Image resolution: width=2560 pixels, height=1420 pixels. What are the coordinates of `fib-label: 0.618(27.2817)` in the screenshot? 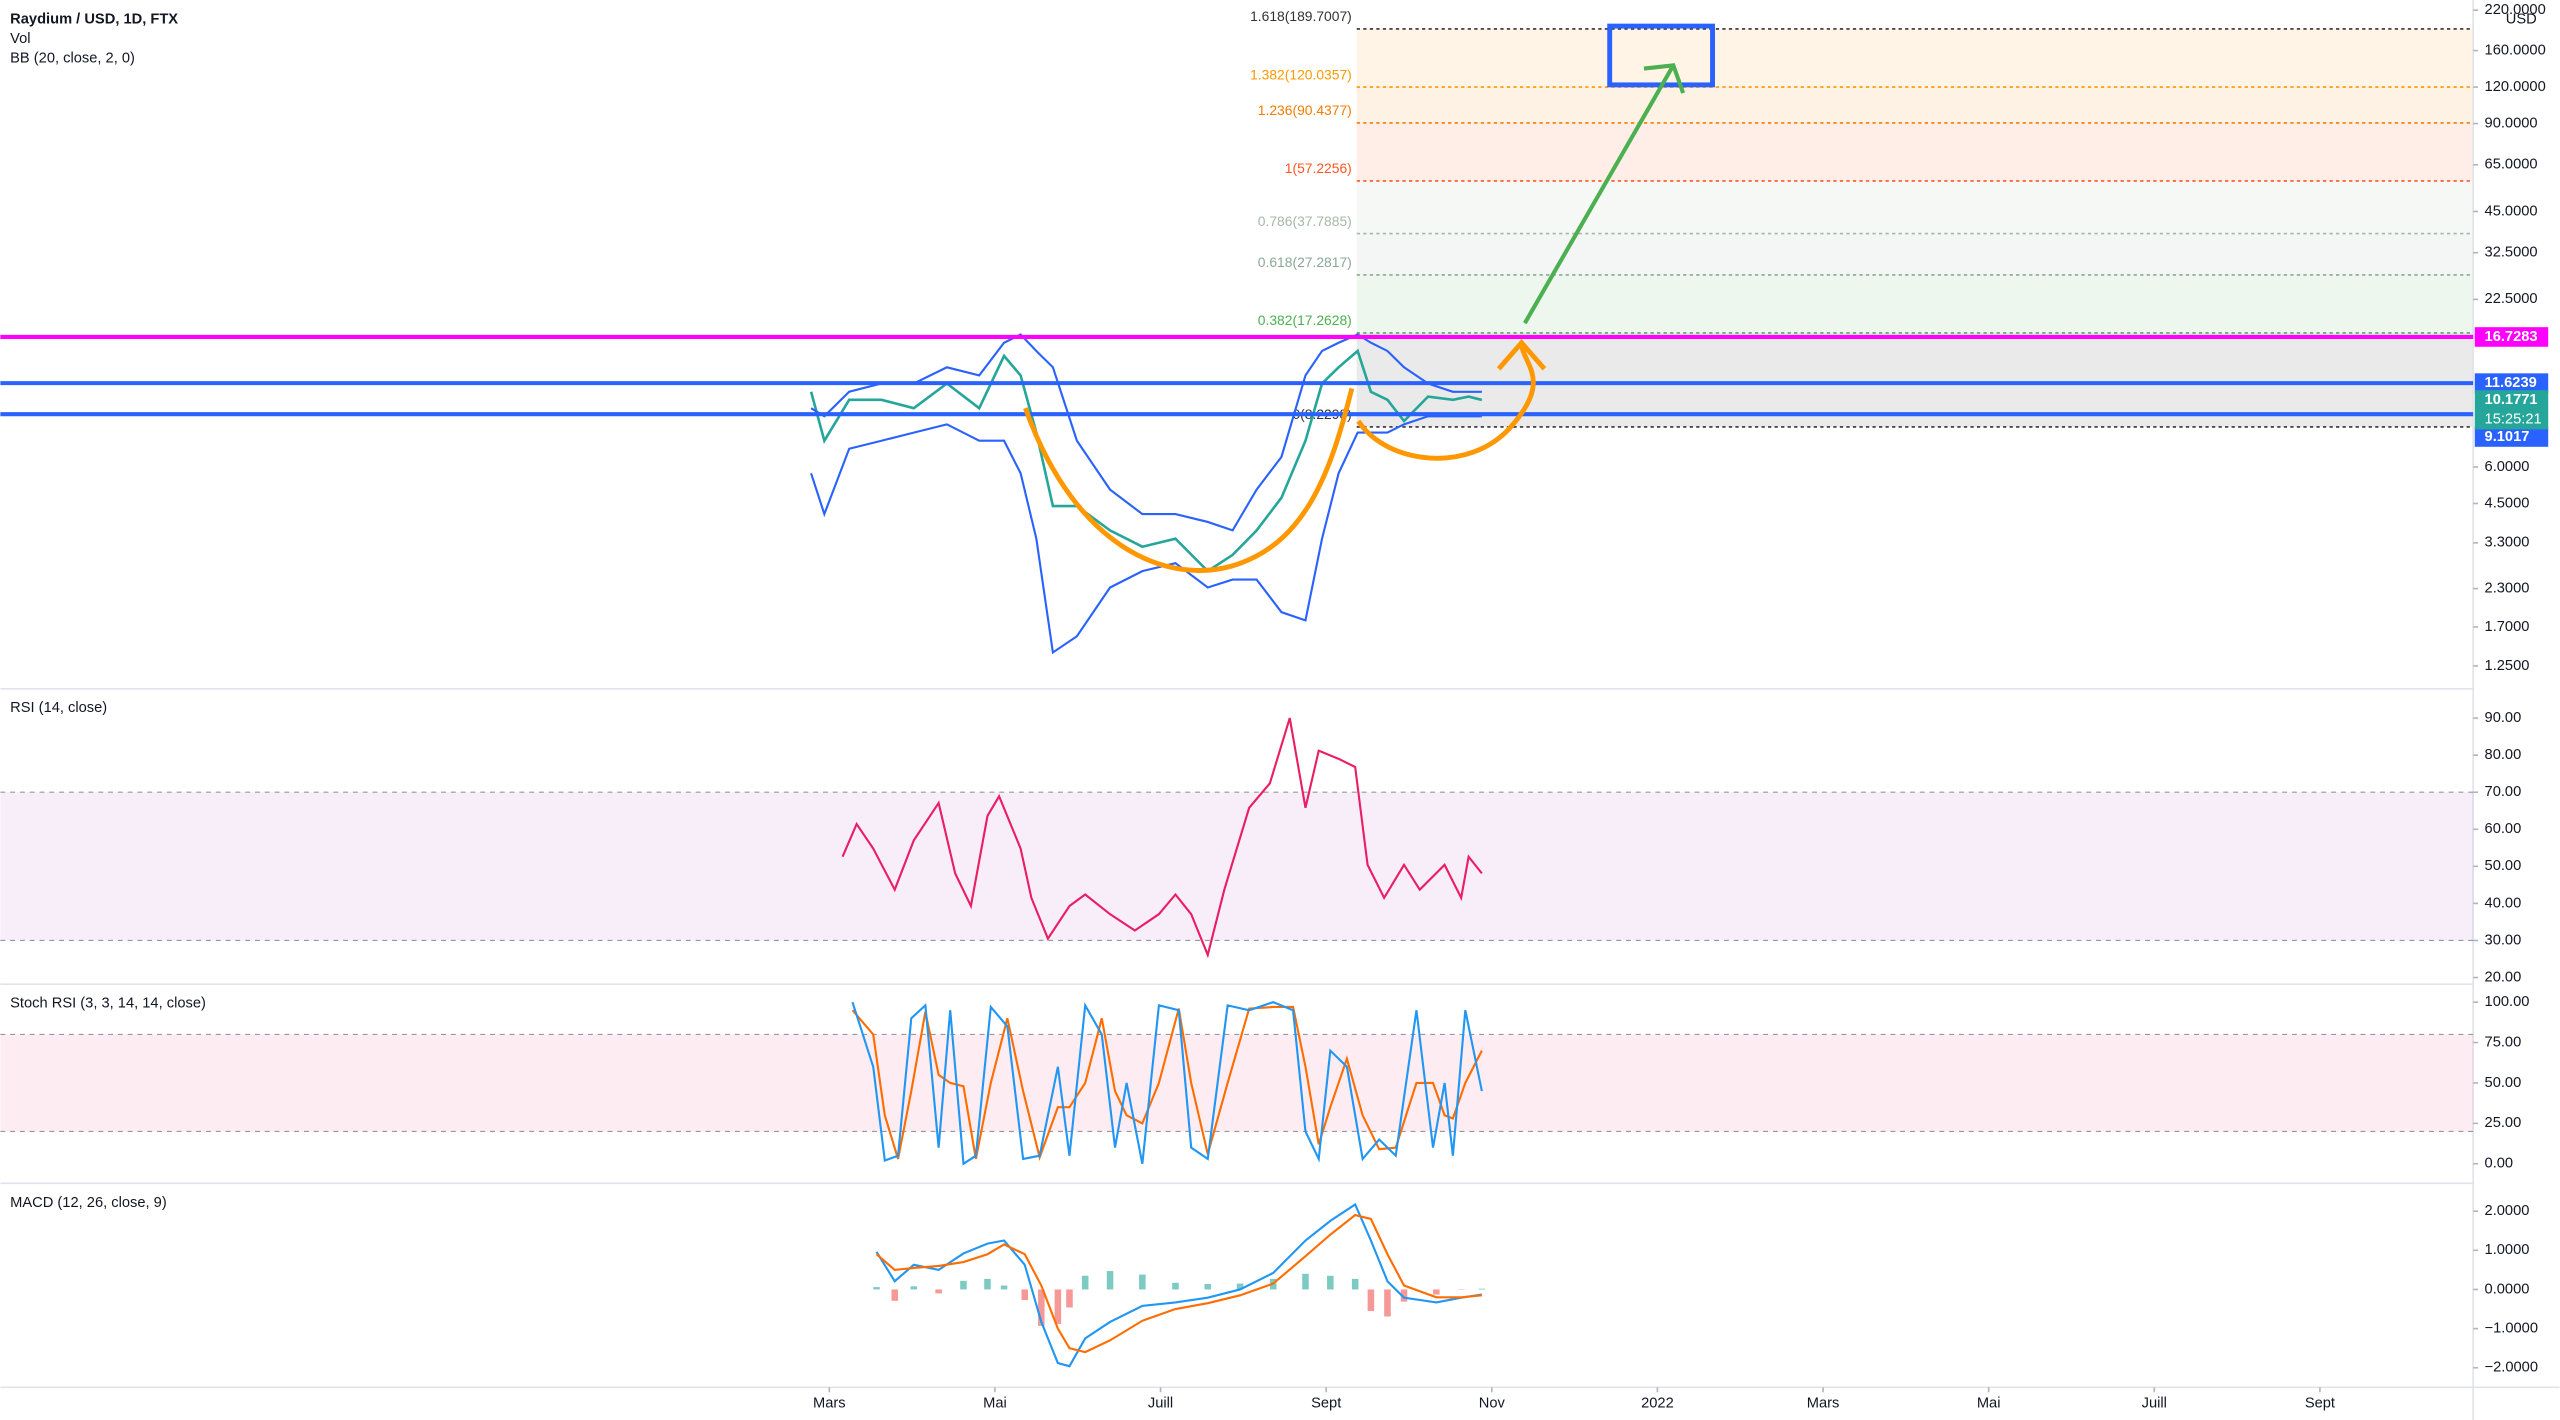 It's located at (1305, 262).